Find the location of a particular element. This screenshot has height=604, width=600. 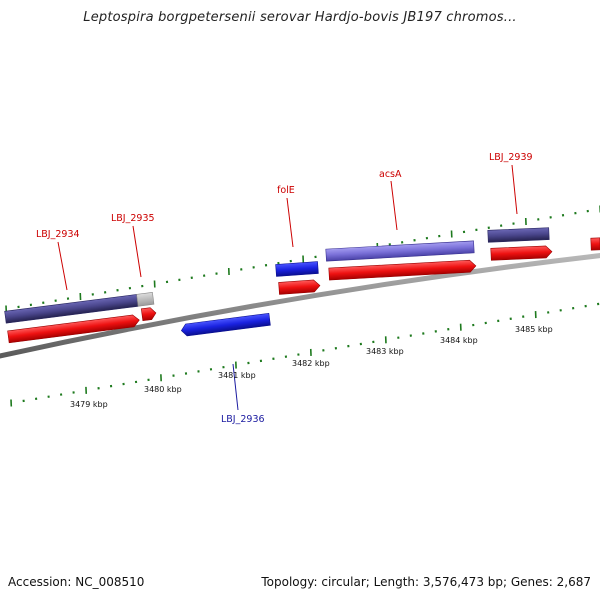

scale-label-3479: 3479 kbp is located at coordinates (89, 404).